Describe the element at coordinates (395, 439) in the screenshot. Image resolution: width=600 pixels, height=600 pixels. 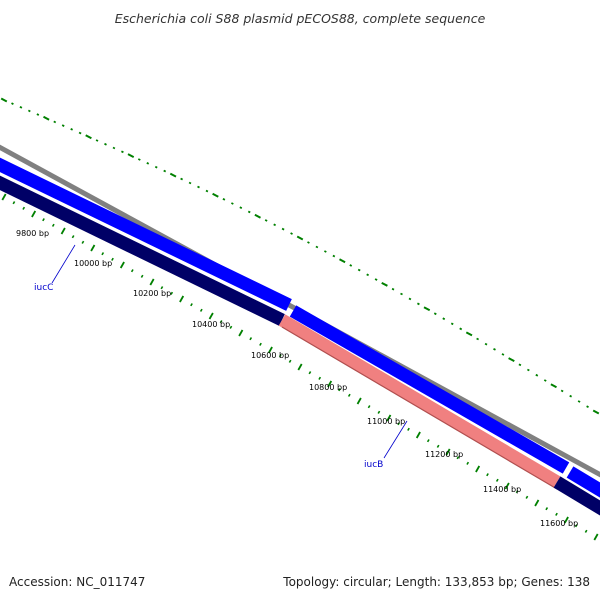
I see `gene-leader-iucB` at that location.